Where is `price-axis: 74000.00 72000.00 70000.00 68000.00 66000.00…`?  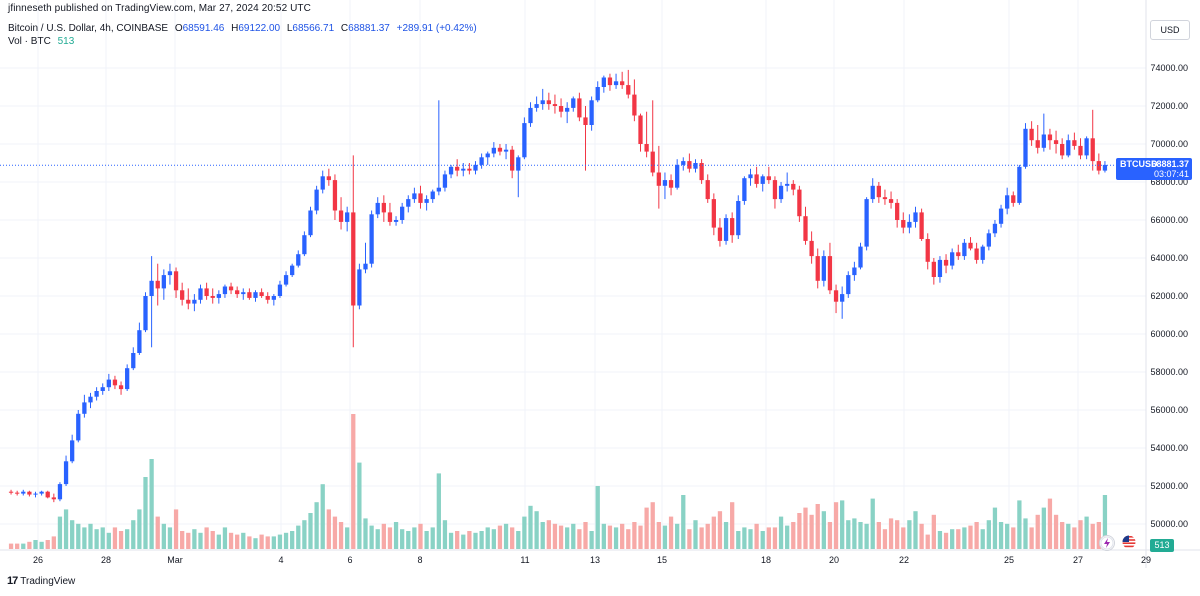
price-axis: 74000.00 72000.00 70000.00 68000.00 66000.00… is located at coordinates (1169, 296).